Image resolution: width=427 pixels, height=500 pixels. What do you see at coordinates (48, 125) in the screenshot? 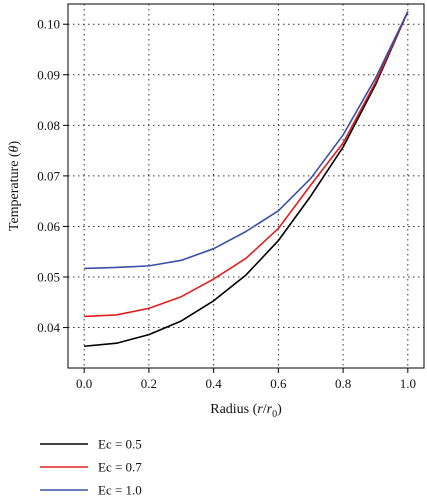
I see `y-tick-label: 0.08` at bounding box center [48, 125].